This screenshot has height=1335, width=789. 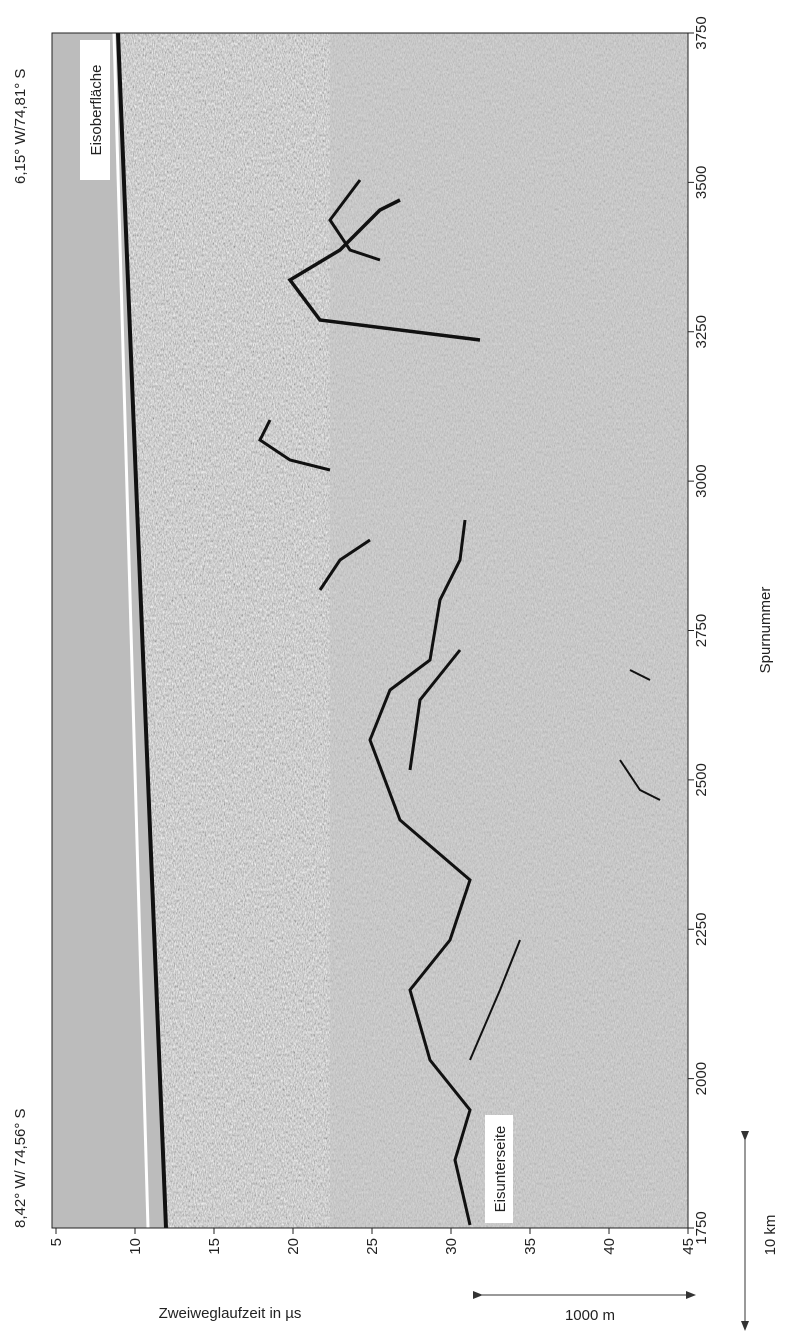 I want to click on x-tick-label: 45, so click(x=688, y=1246).